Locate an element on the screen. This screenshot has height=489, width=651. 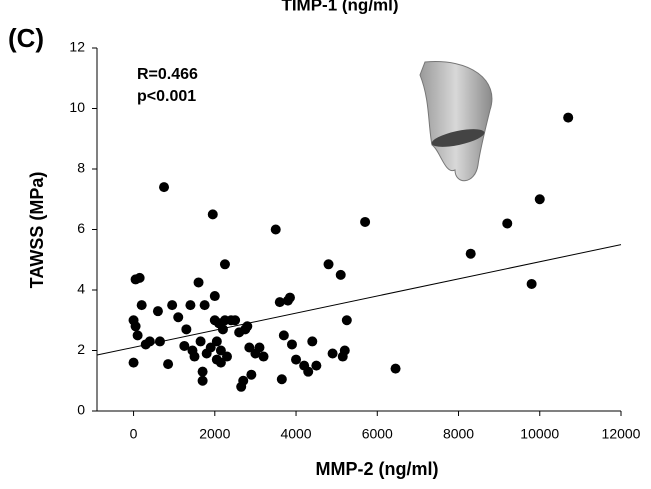
annotation: R=0.466 is located at coordinates (167, 74).